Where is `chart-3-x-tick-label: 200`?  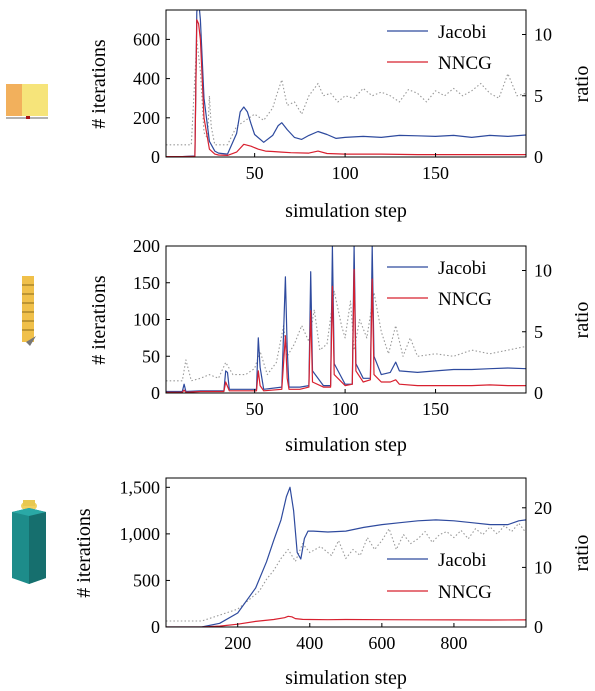
chart-3-x-tick-label: 200 is located at coordinates (237, 643).